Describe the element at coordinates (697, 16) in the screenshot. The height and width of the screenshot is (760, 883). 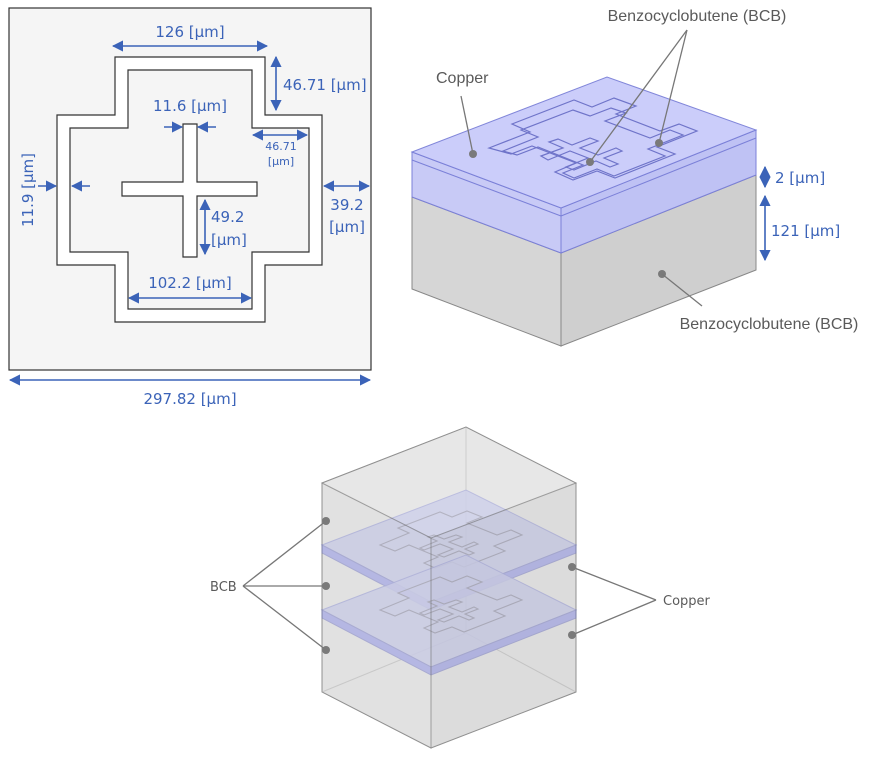
I see `label-bcb-top: Benzocyclobutene (BCB)` at that location.